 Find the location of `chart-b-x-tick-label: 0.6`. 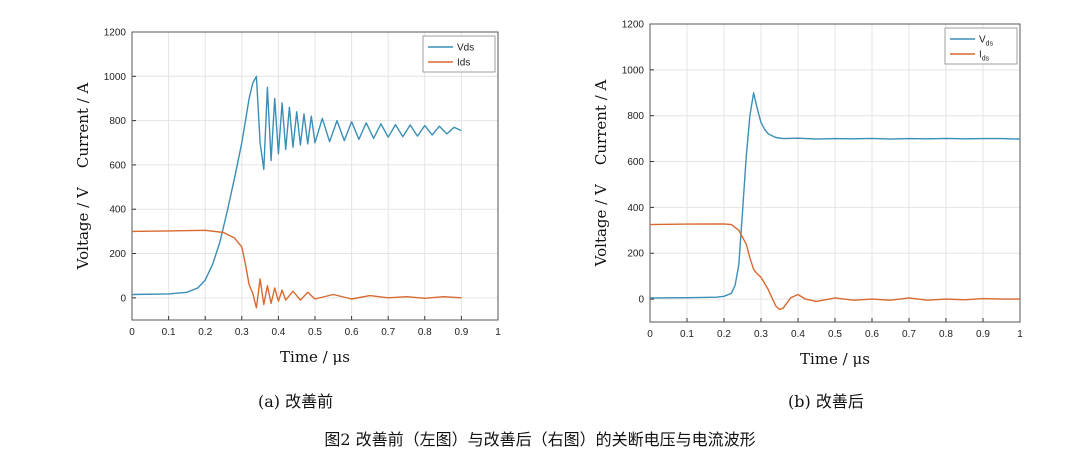

chart-b-x-tick-label: 0.6 is located at coordinates (872, 334).